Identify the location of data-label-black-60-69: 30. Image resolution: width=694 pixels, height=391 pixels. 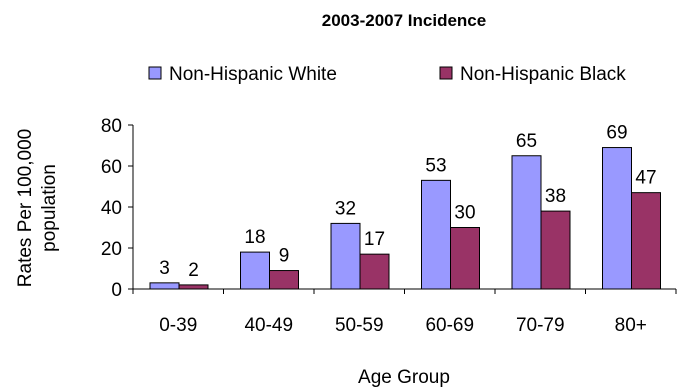
(464, 213).